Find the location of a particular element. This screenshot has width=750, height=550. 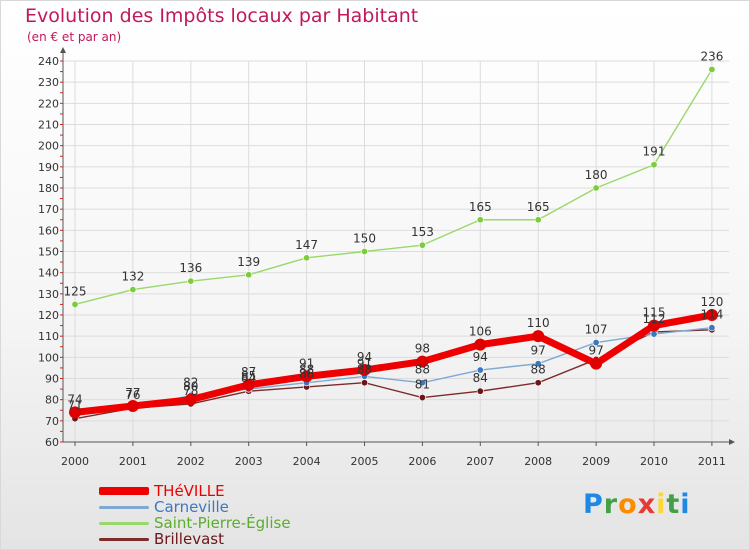

y-tick-label: 130 is located at coordinates (48, 294).